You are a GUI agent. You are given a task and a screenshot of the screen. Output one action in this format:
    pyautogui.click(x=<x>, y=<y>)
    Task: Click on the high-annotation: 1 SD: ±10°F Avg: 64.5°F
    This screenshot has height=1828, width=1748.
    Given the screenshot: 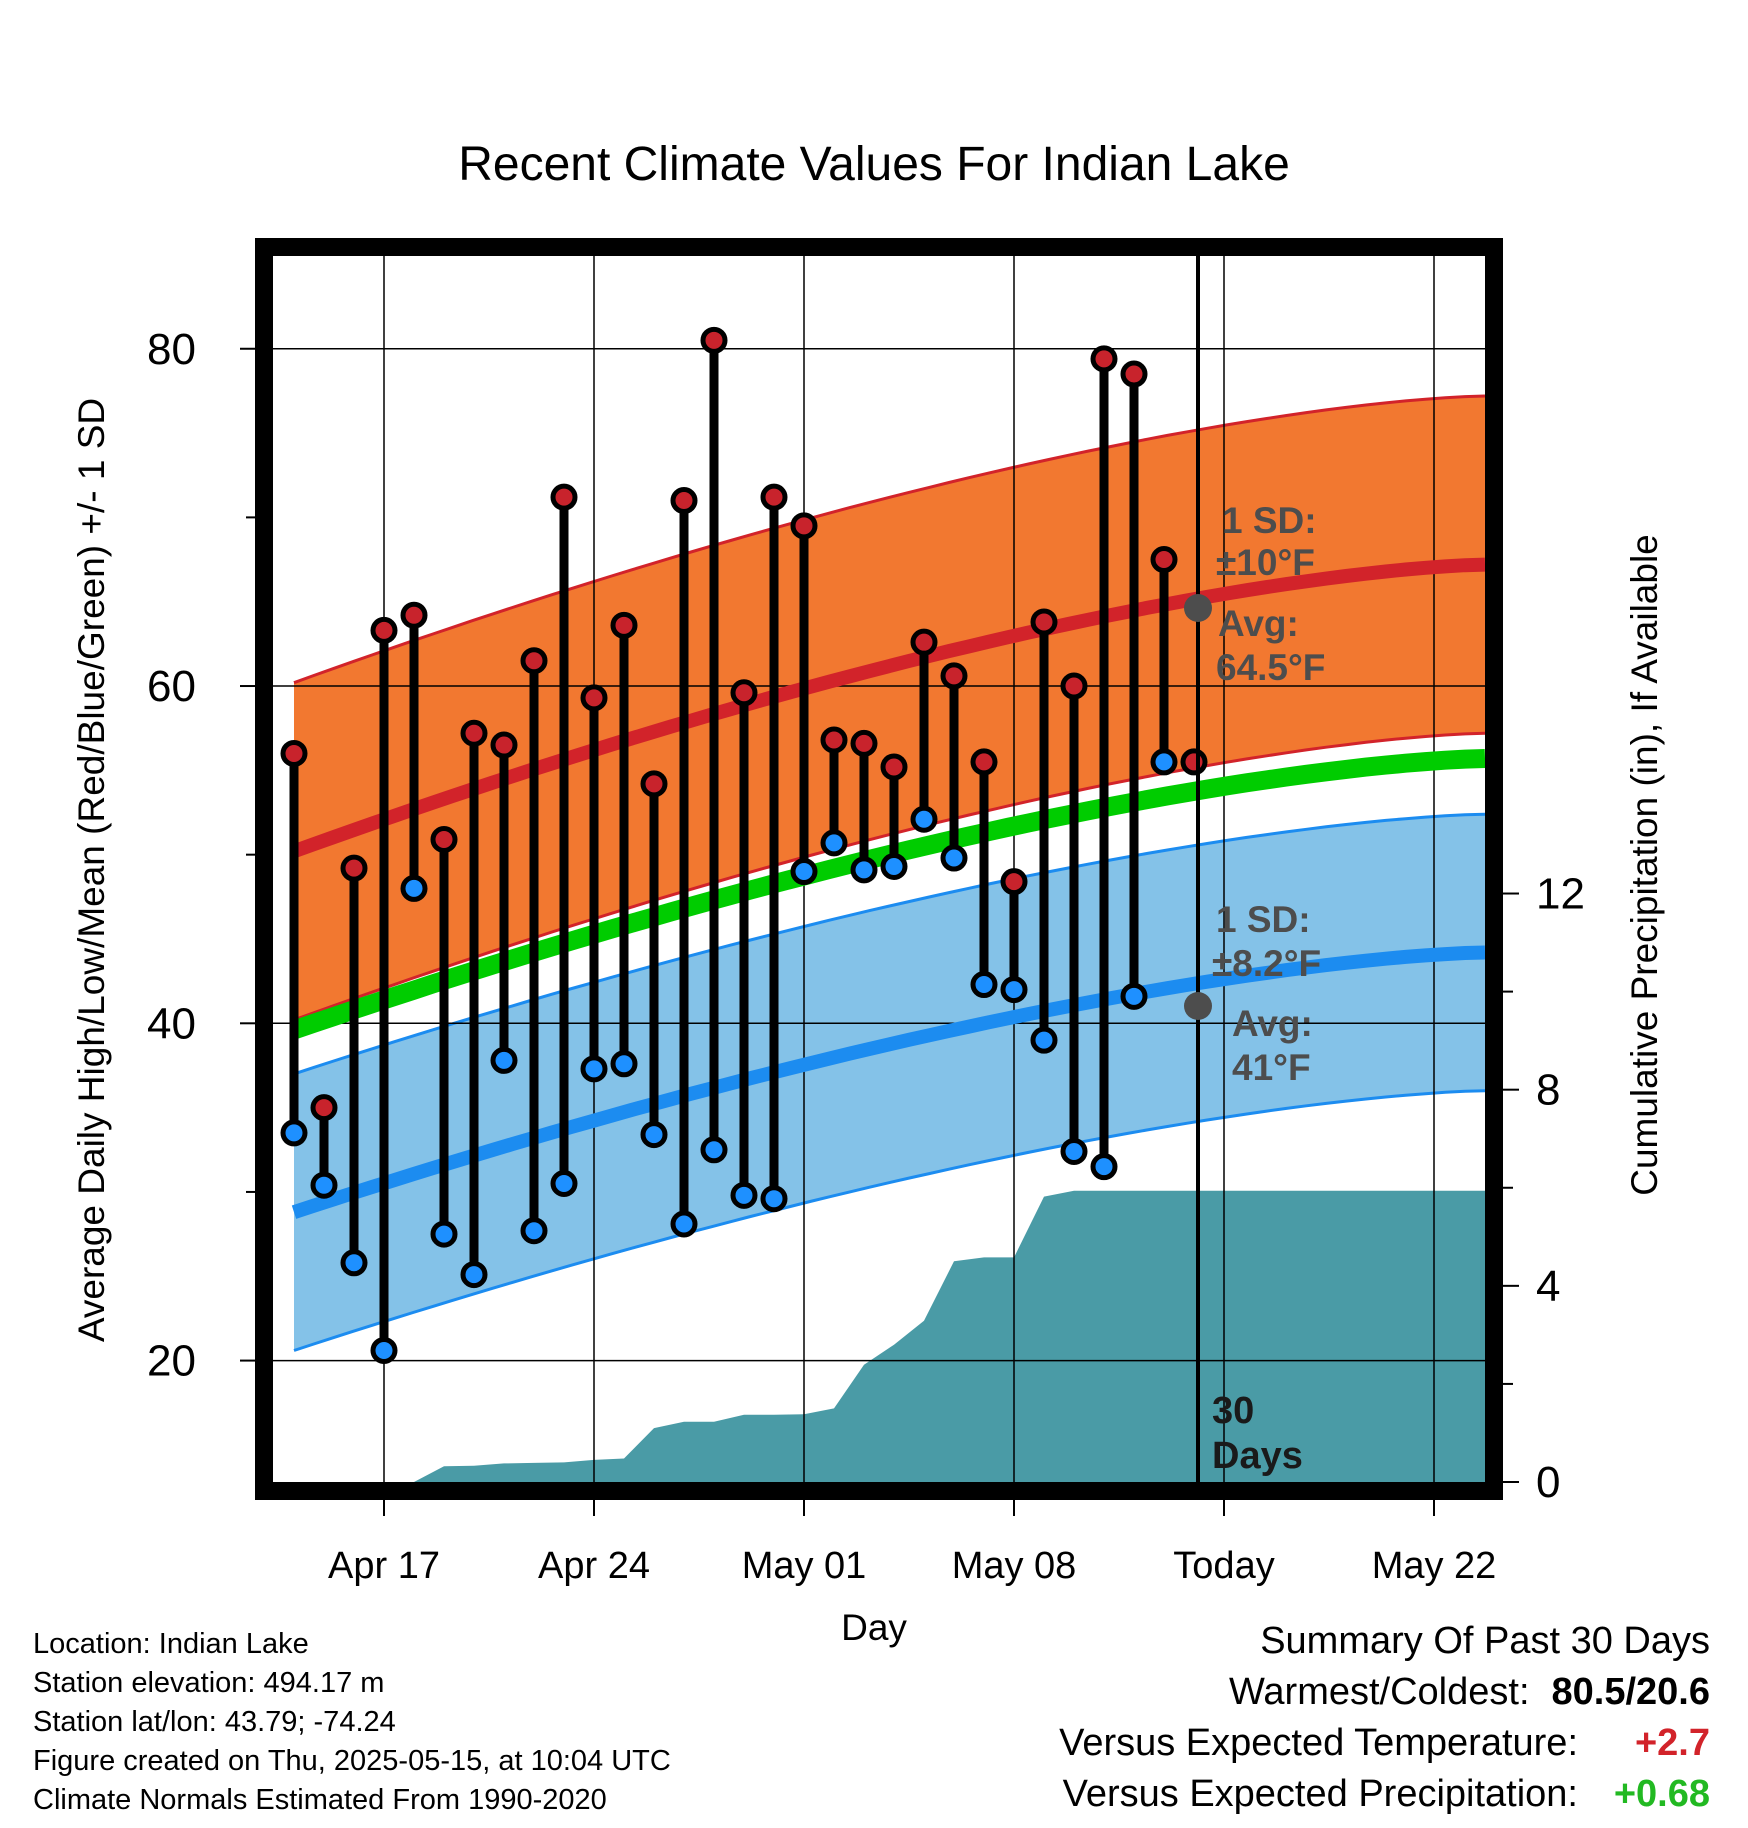 What is the action you would take?
    pyautogui.click(x=1270, y=594)
    